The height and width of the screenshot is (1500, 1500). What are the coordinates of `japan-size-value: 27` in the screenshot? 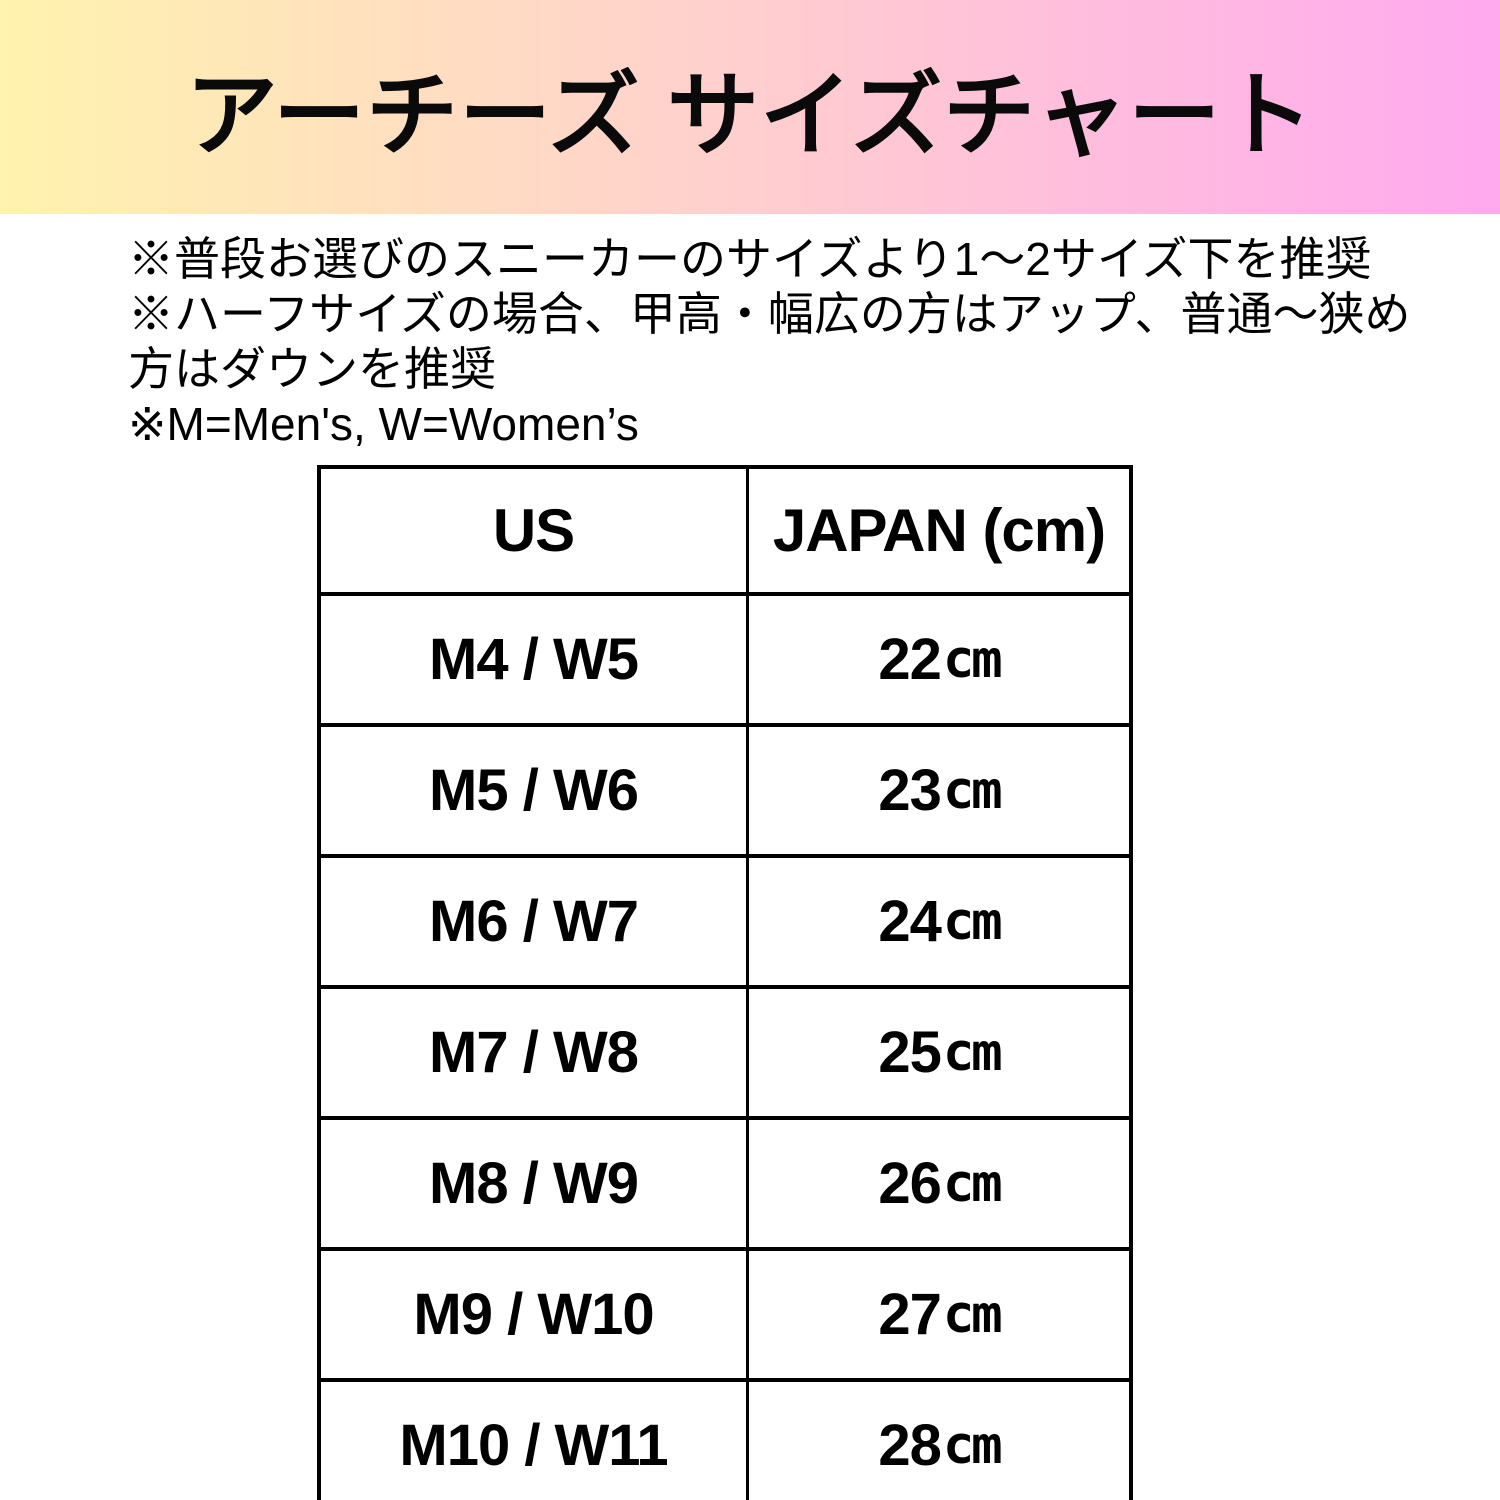 It's located at (910, 1314).